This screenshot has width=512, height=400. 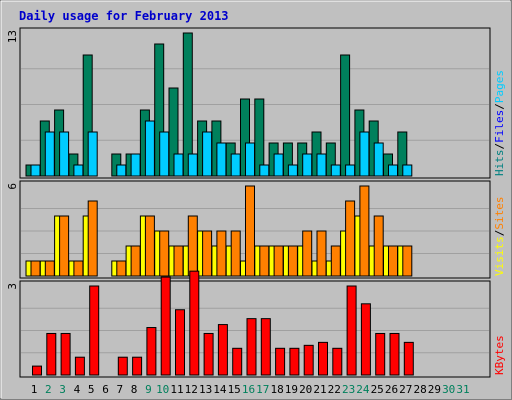 What do you see at coordinates (334, 389) in the screenshot?
I see `x-tick-label: 22` at bounding box center [334, 389].